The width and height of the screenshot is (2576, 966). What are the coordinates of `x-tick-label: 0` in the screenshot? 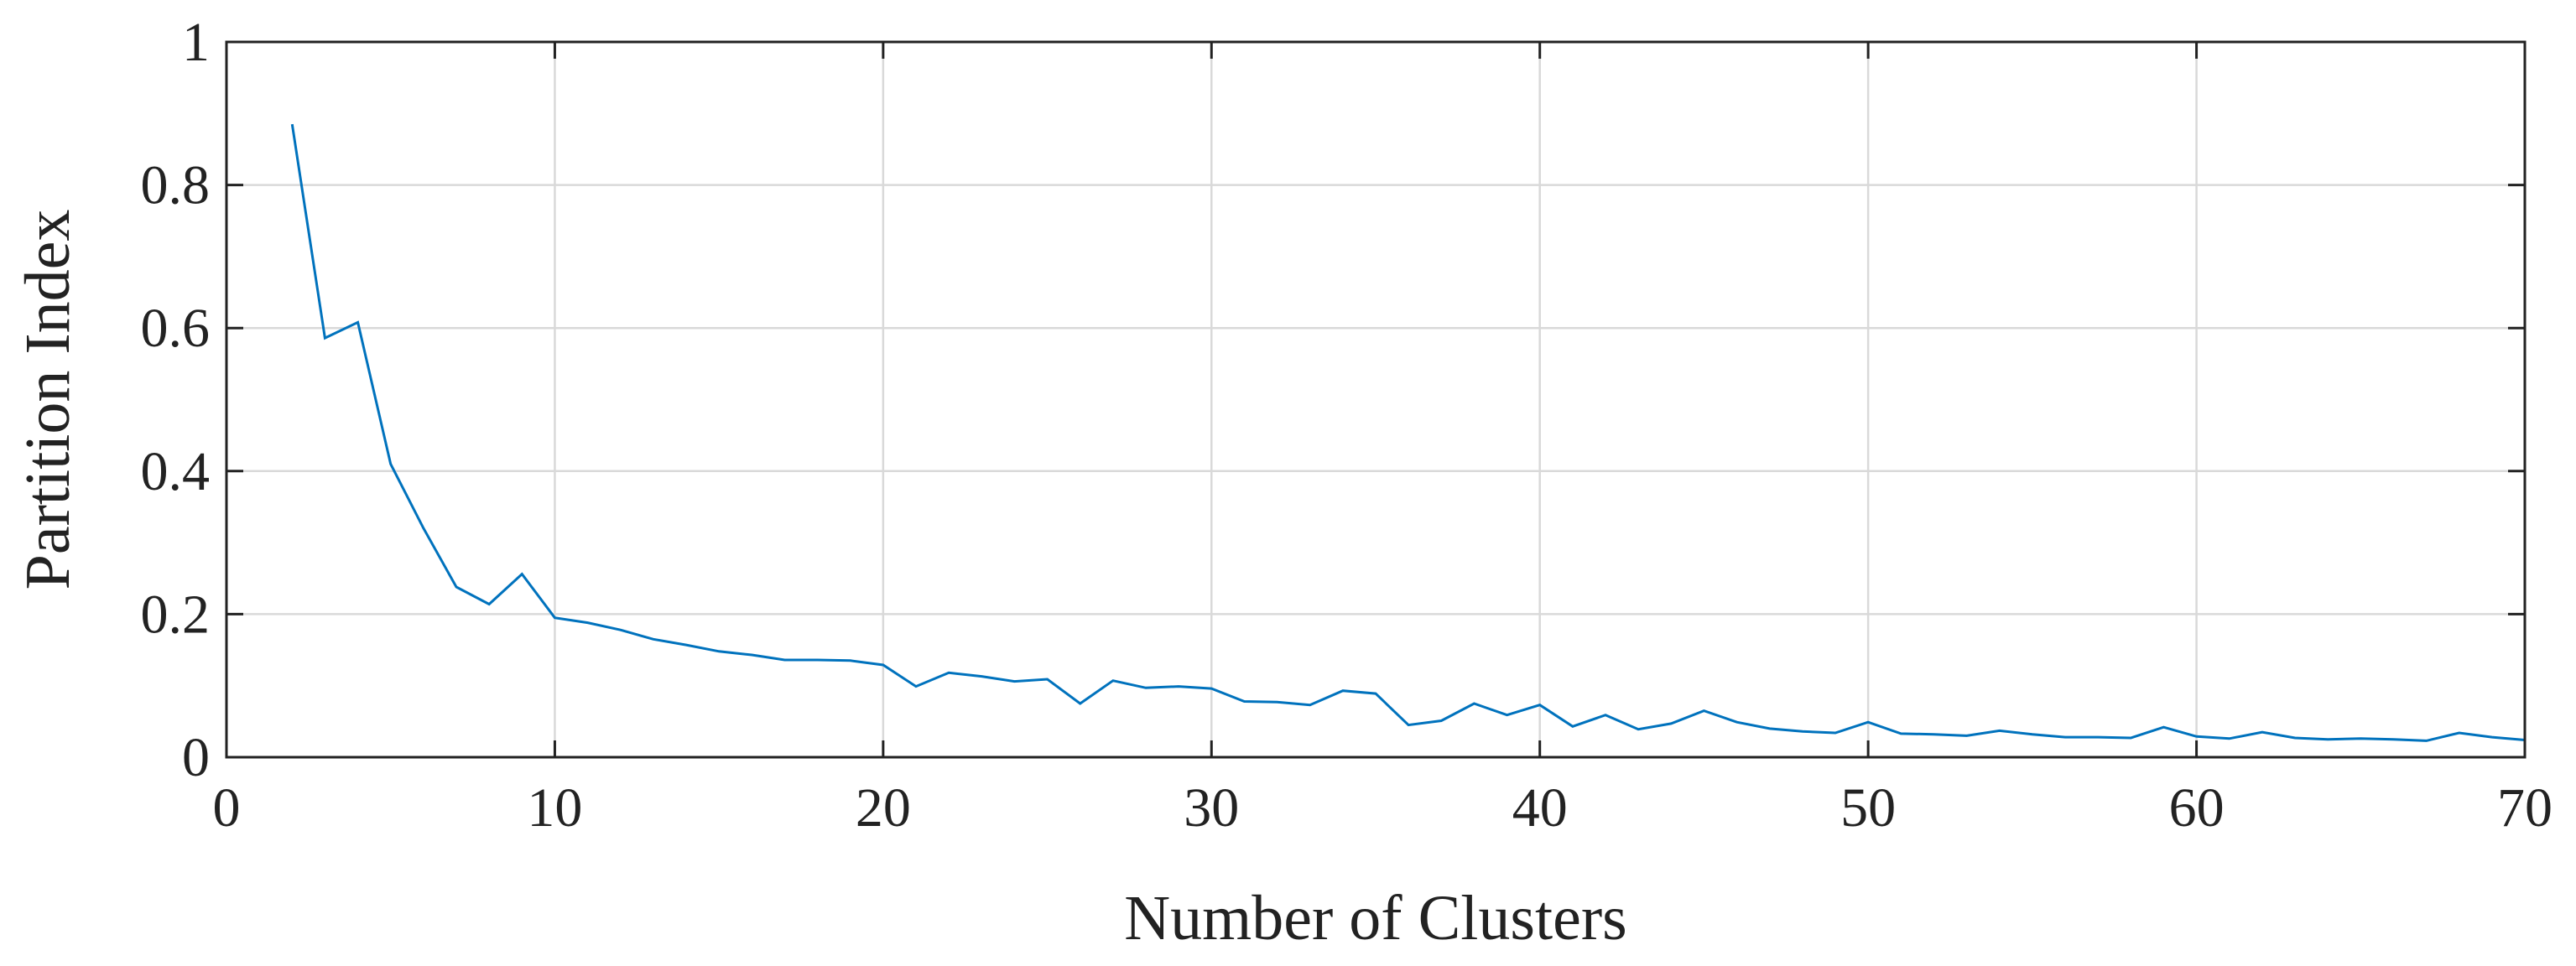 It's located at (227, 808).